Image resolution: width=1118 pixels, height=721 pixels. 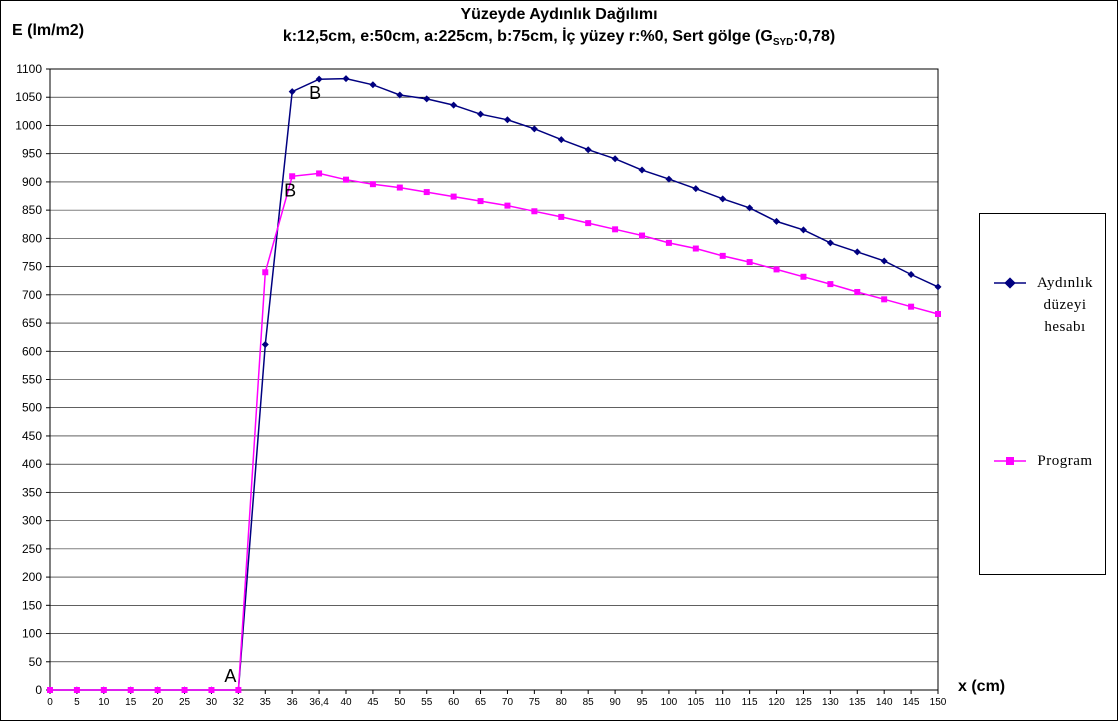 I want to click on y-tick-label: 300, so click(x=32, y=521).